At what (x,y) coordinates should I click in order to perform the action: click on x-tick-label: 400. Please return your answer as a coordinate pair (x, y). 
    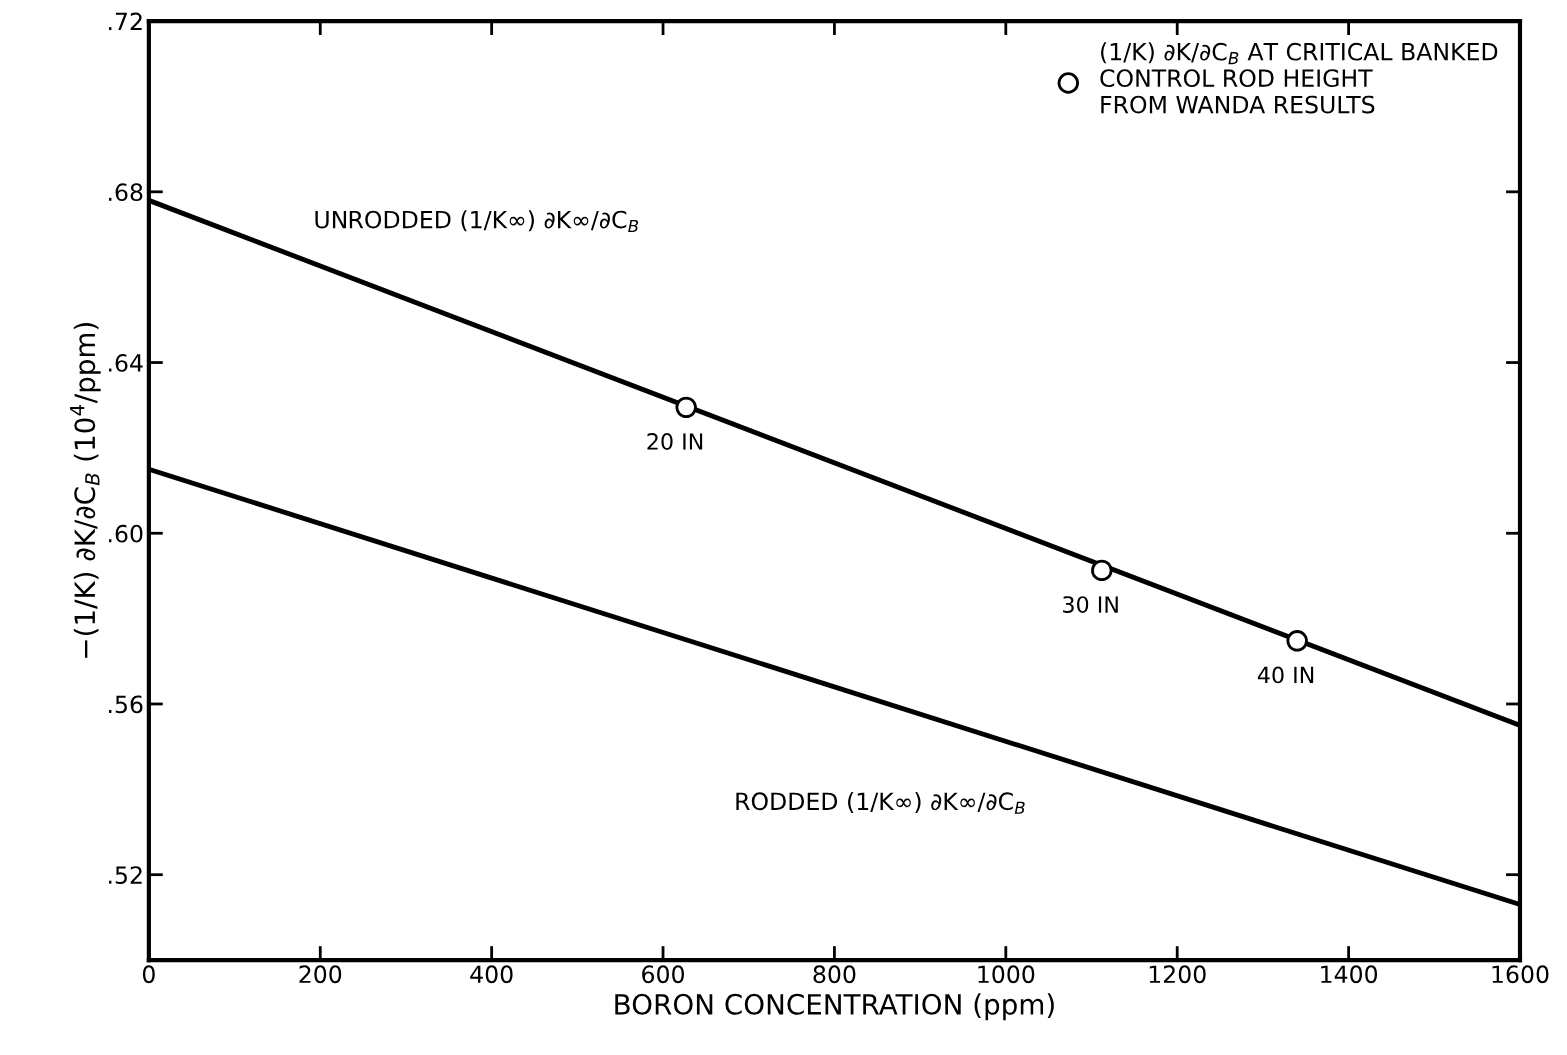
    Looking at the image, I should click on (491, 974).